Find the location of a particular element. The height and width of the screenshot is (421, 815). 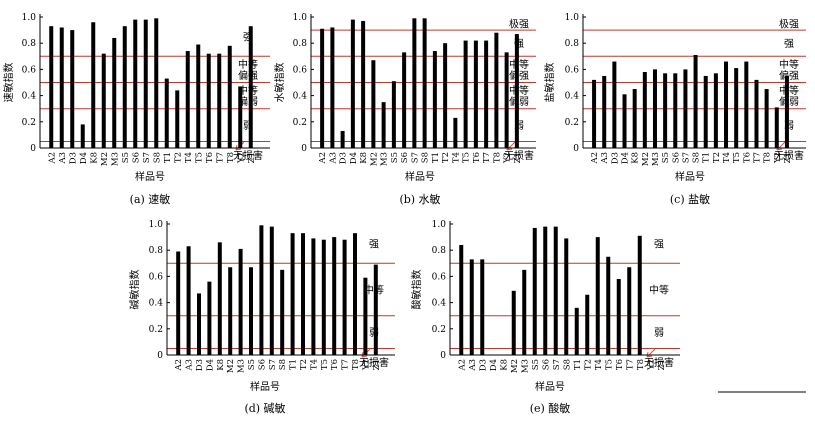

chart-caption: (e) 酸敏 is located at coordinates (550, 408).